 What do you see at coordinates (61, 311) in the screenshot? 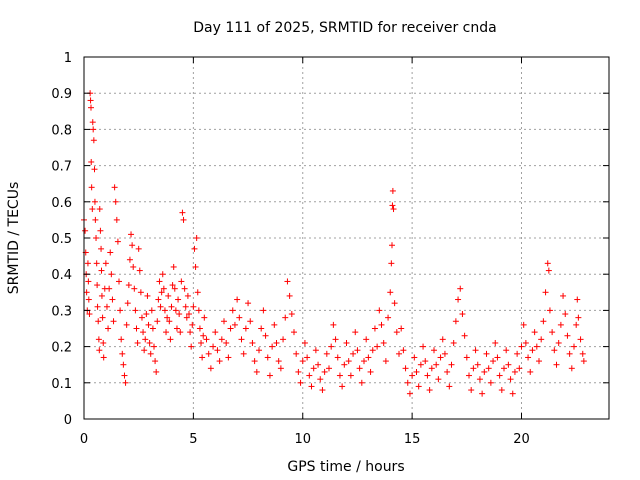
I see `y-tick-label: 0.3` at bounding box center [61, 311].